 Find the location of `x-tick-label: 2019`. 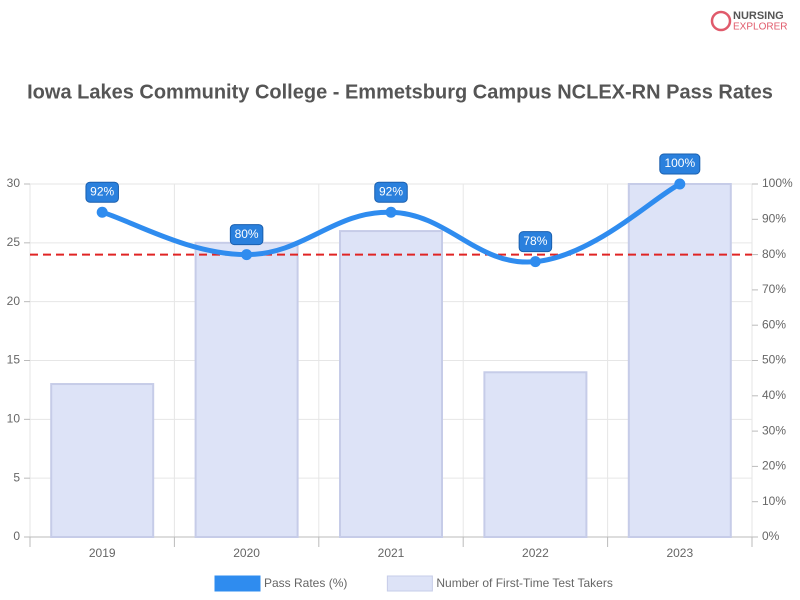

x-tick-label: 2019 is located at coordinates (102, 553).